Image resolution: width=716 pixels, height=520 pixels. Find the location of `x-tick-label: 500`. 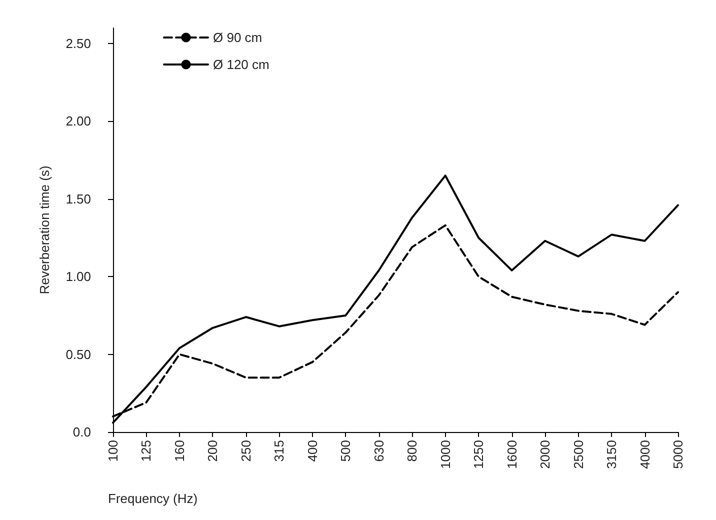

x-tick-label: 500 is located at coordinates (346, 451).